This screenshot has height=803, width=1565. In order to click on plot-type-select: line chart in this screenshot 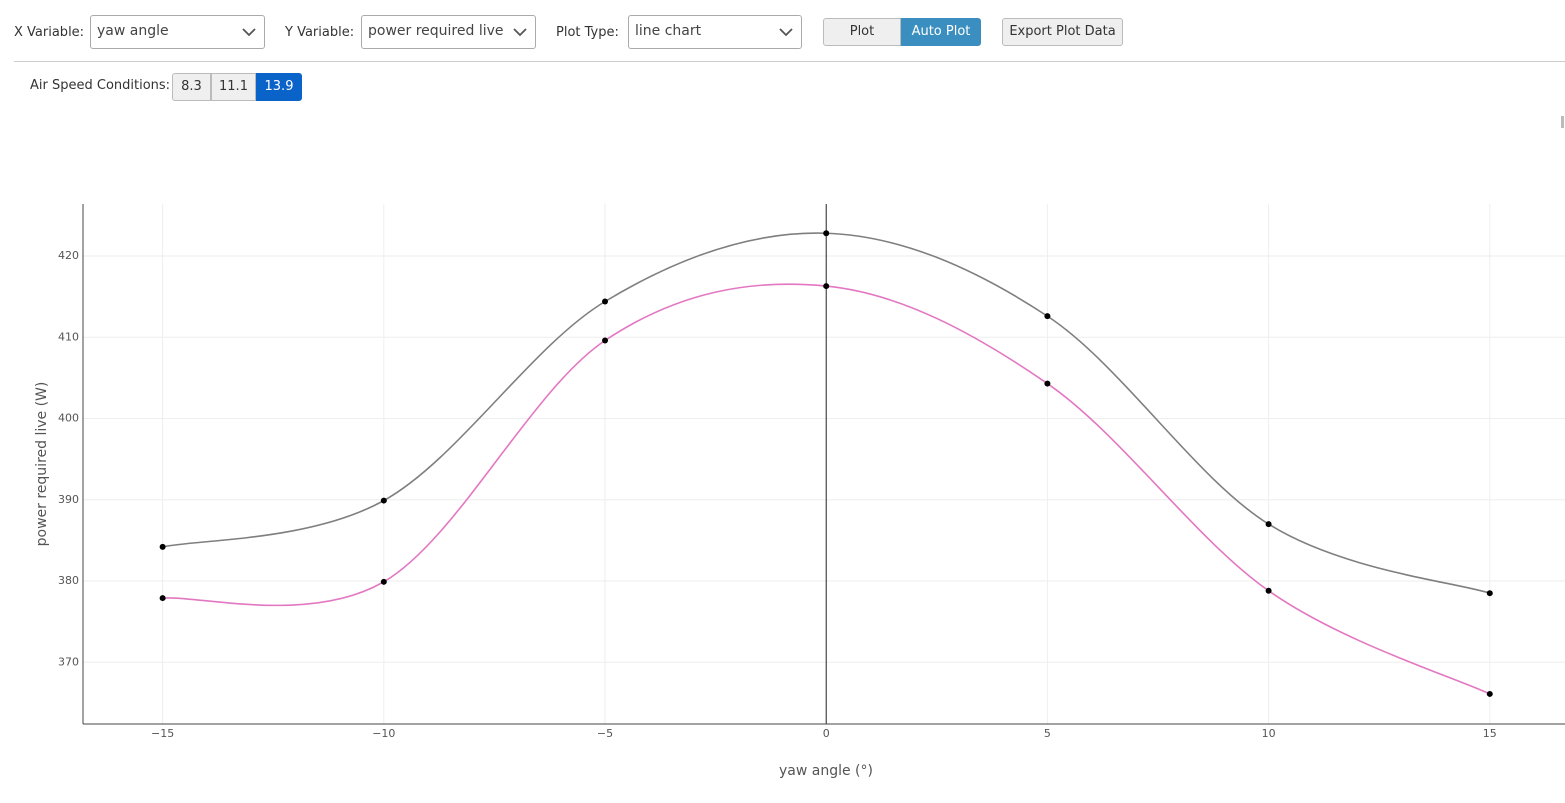, I will do `click(715, 32)`.